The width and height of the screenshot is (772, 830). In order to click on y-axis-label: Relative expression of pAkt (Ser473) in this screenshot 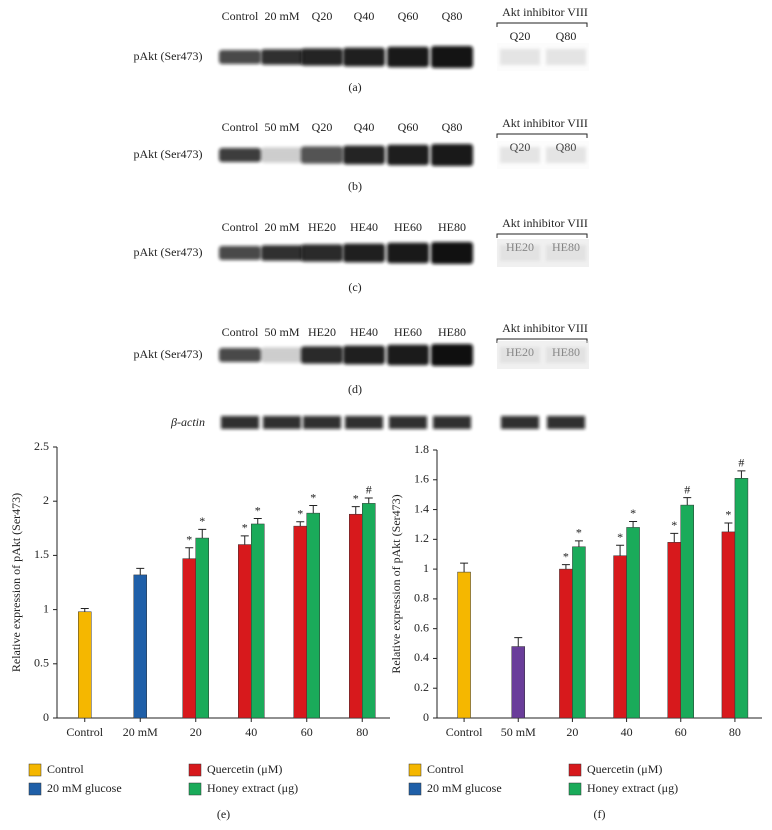, I will do `click(16, 582)`.